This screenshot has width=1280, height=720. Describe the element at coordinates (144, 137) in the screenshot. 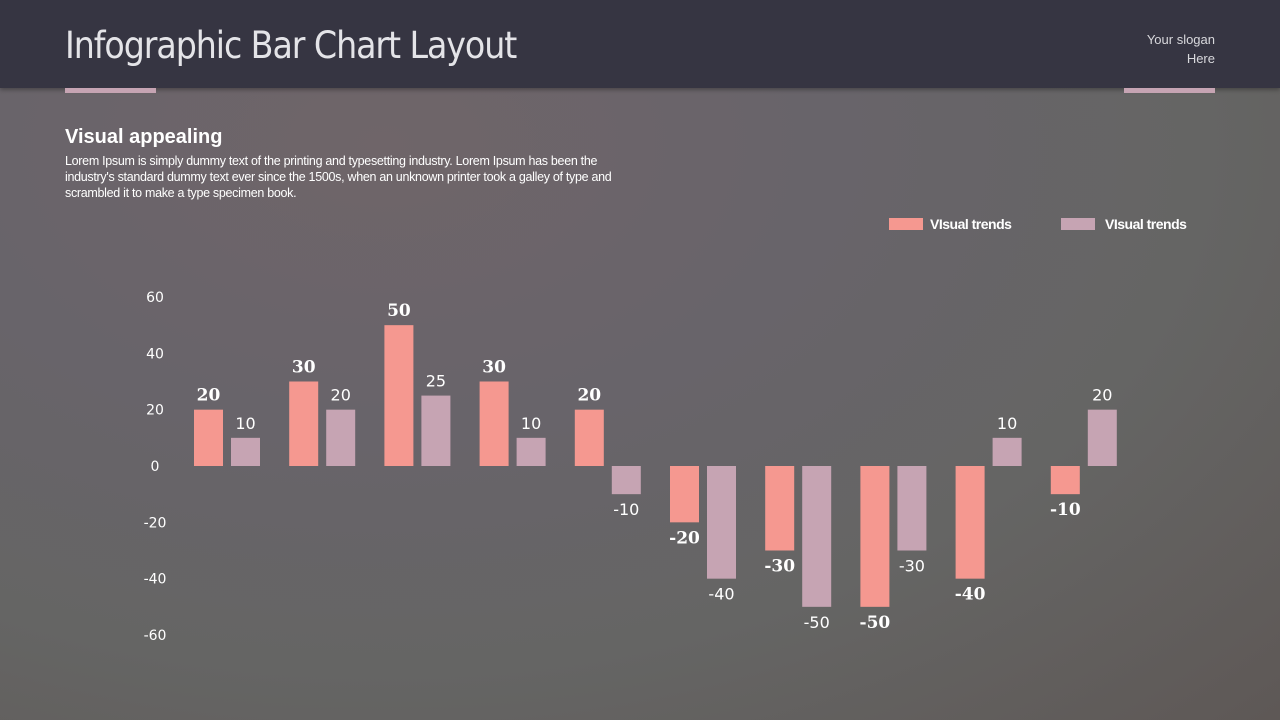

I see `section-subtitle: Visual appealing` at that location.